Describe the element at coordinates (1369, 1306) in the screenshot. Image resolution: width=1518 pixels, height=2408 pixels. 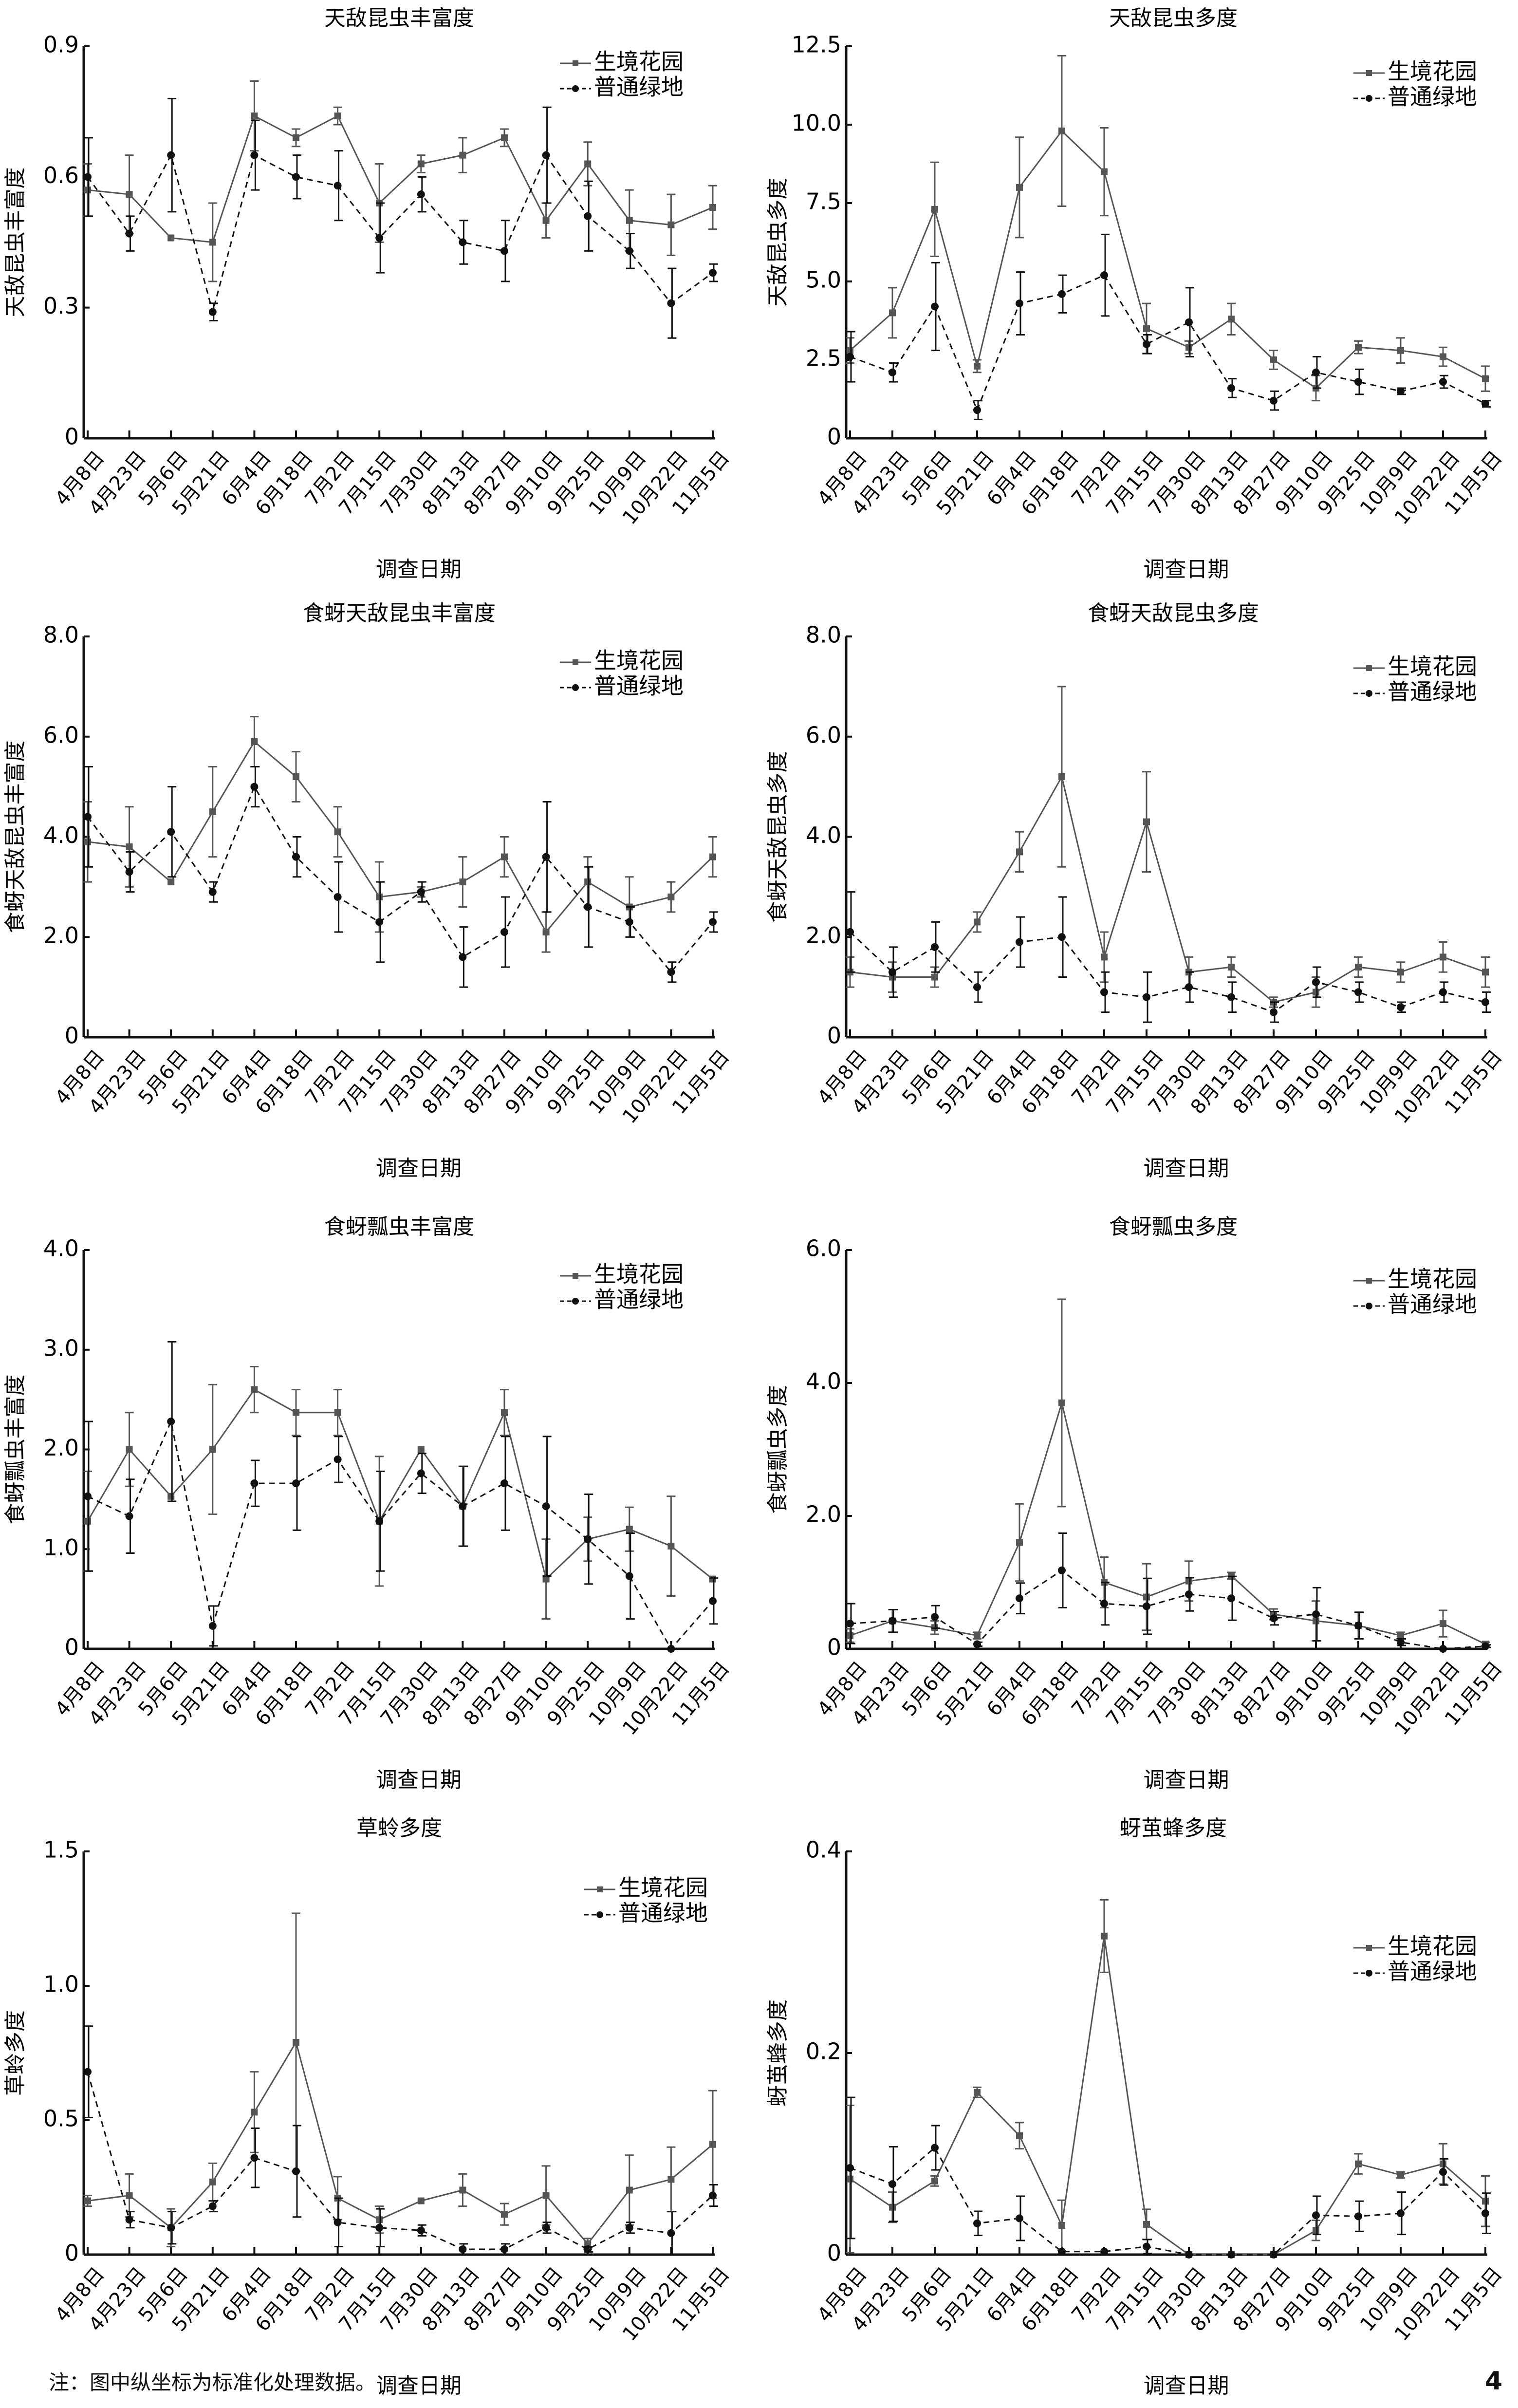
I see `legend-marker-dot` at that location.